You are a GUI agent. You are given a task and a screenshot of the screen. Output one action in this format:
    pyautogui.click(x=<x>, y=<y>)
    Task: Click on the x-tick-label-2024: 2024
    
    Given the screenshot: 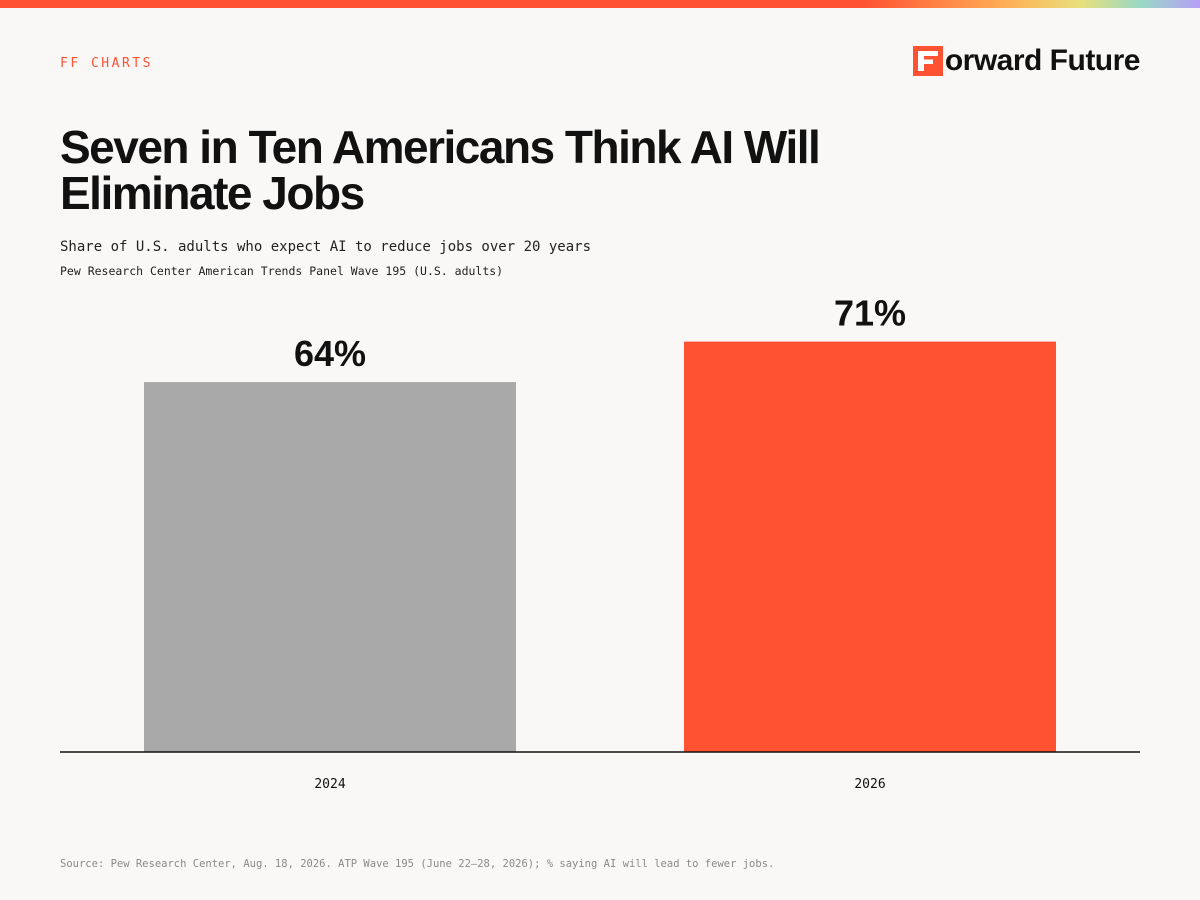 What is the action you would take?
    pyautogui.click(x=329, y=784)
    